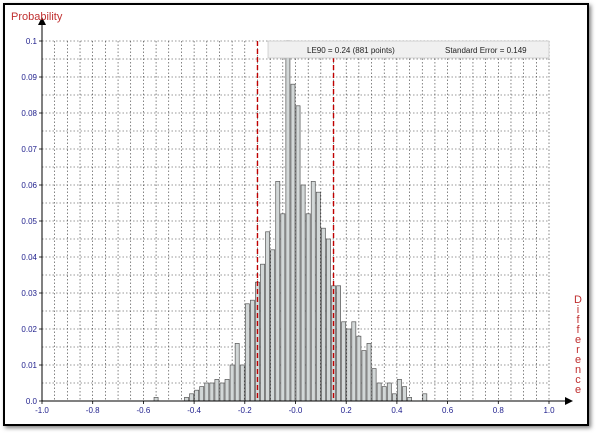 The height and width of the screenshot is (433, 596). What do you see at coordinates (569, 401) in the screenshot?
I see `x-axis-arrow` at bounding box center [569, 401].